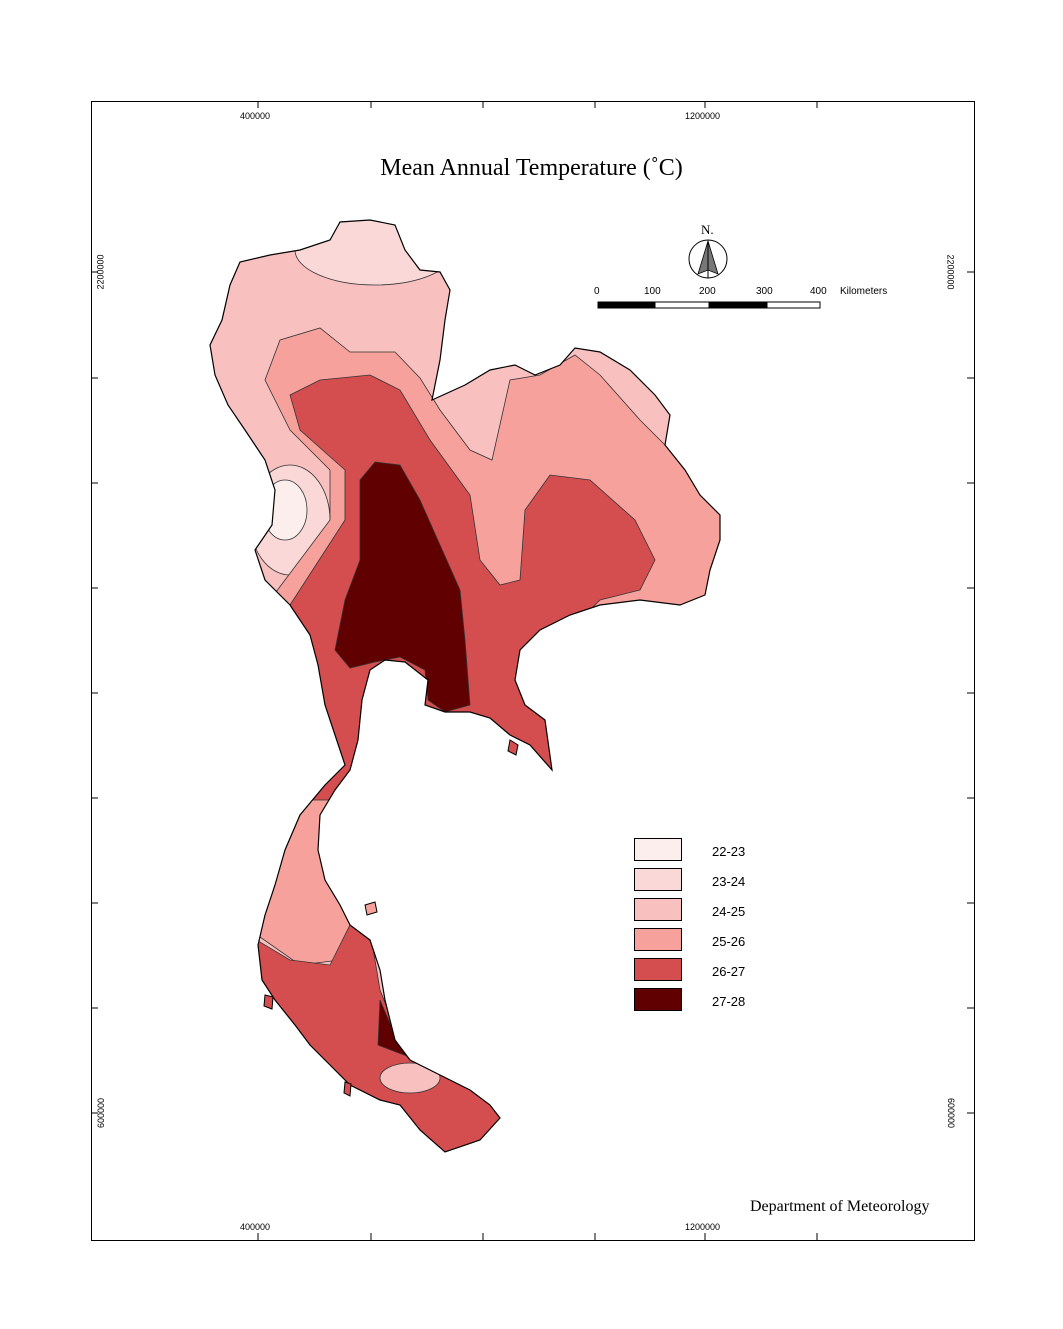 This screenshot has width=1063, height=1329. What do you see at coordinates (707, 229) in the screenshot?
I see `north-label: N.` at bounding box center [707, 229].